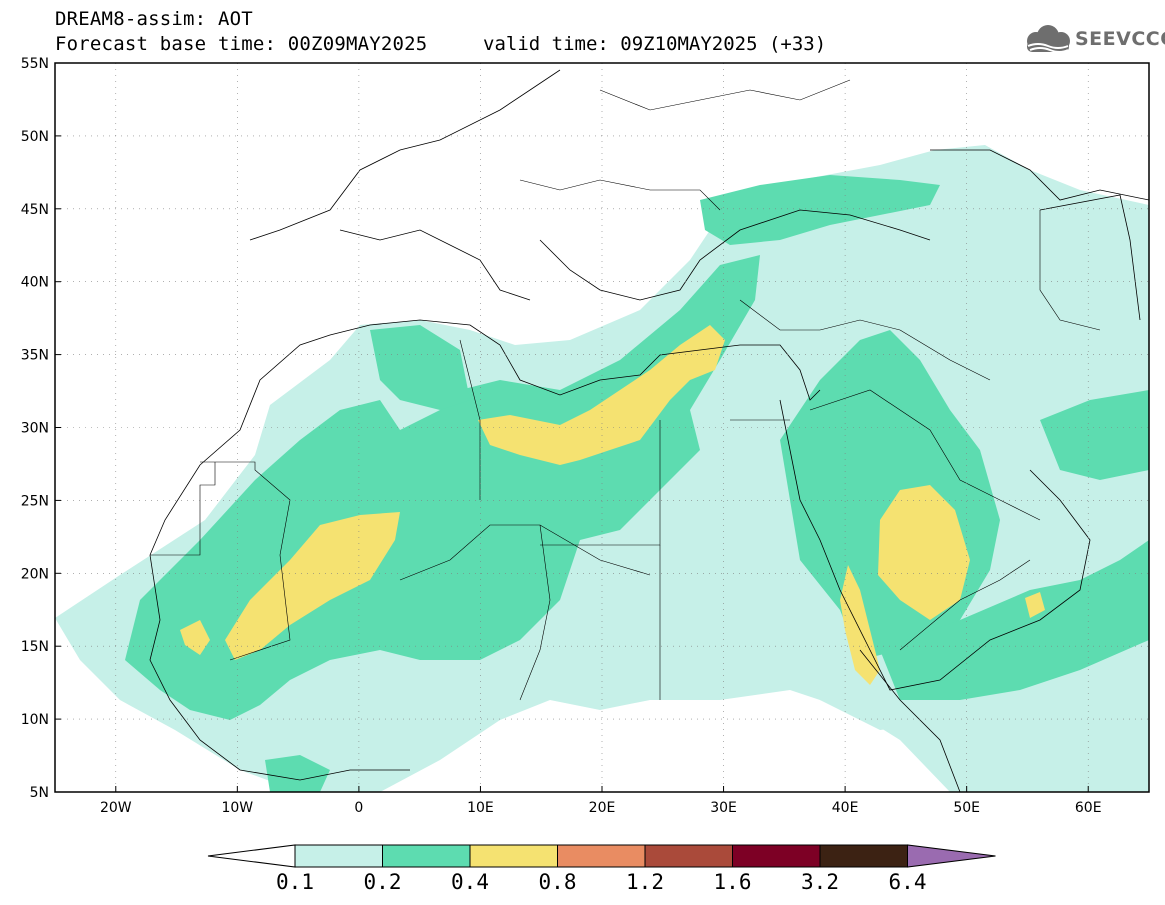 Image resolution: width=1165 pixels, height=905 pixels. What do you see at coordinates (35, 283) in the screenshot?
I see `lat-label: 40N` at bounding box center [35, 283].